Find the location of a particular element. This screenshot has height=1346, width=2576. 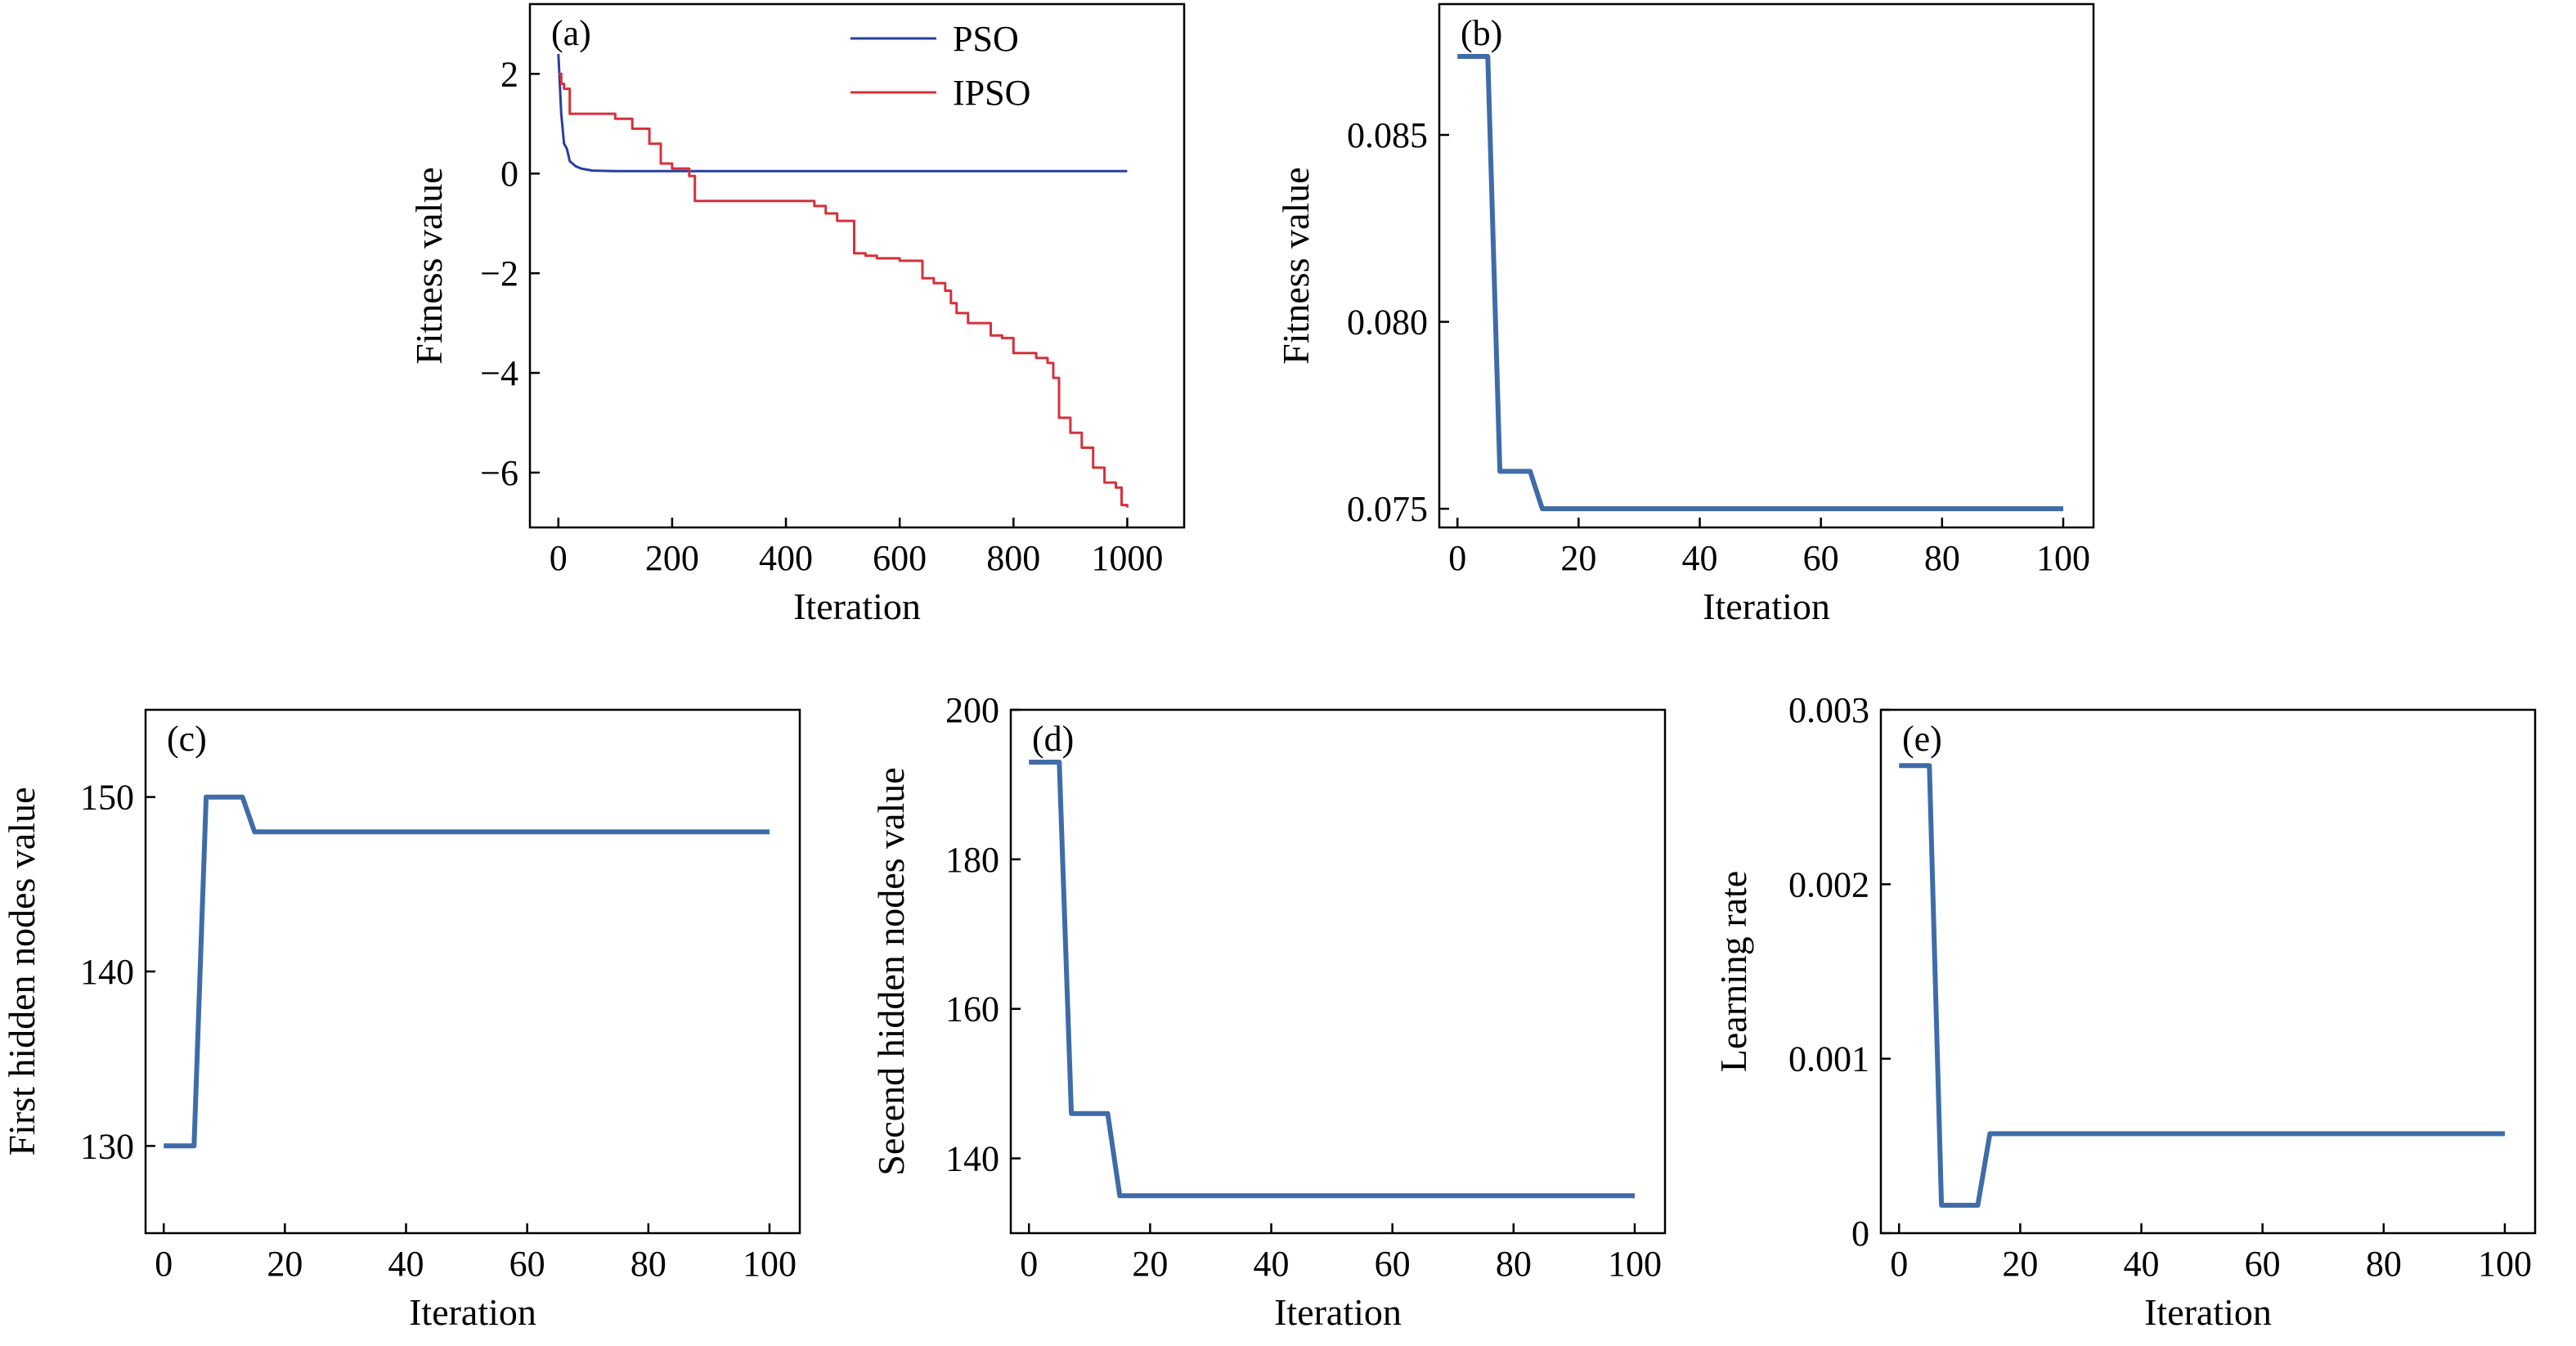

panel-d-xtick-label: 100 is located at coordinates (1635, 1264).